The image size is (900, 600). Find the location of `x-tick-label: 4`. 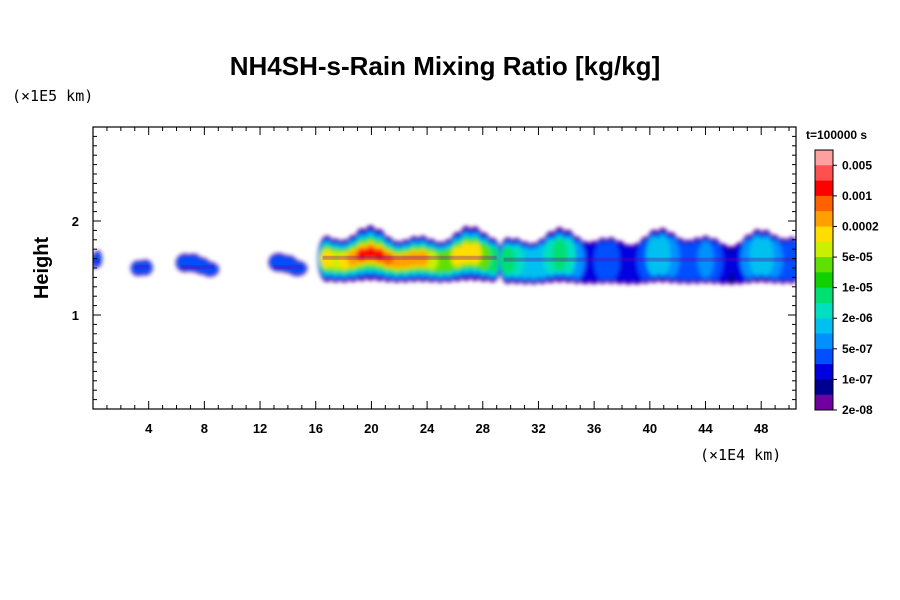

x-tick-label: 4 is located at coordinates (149, 428).